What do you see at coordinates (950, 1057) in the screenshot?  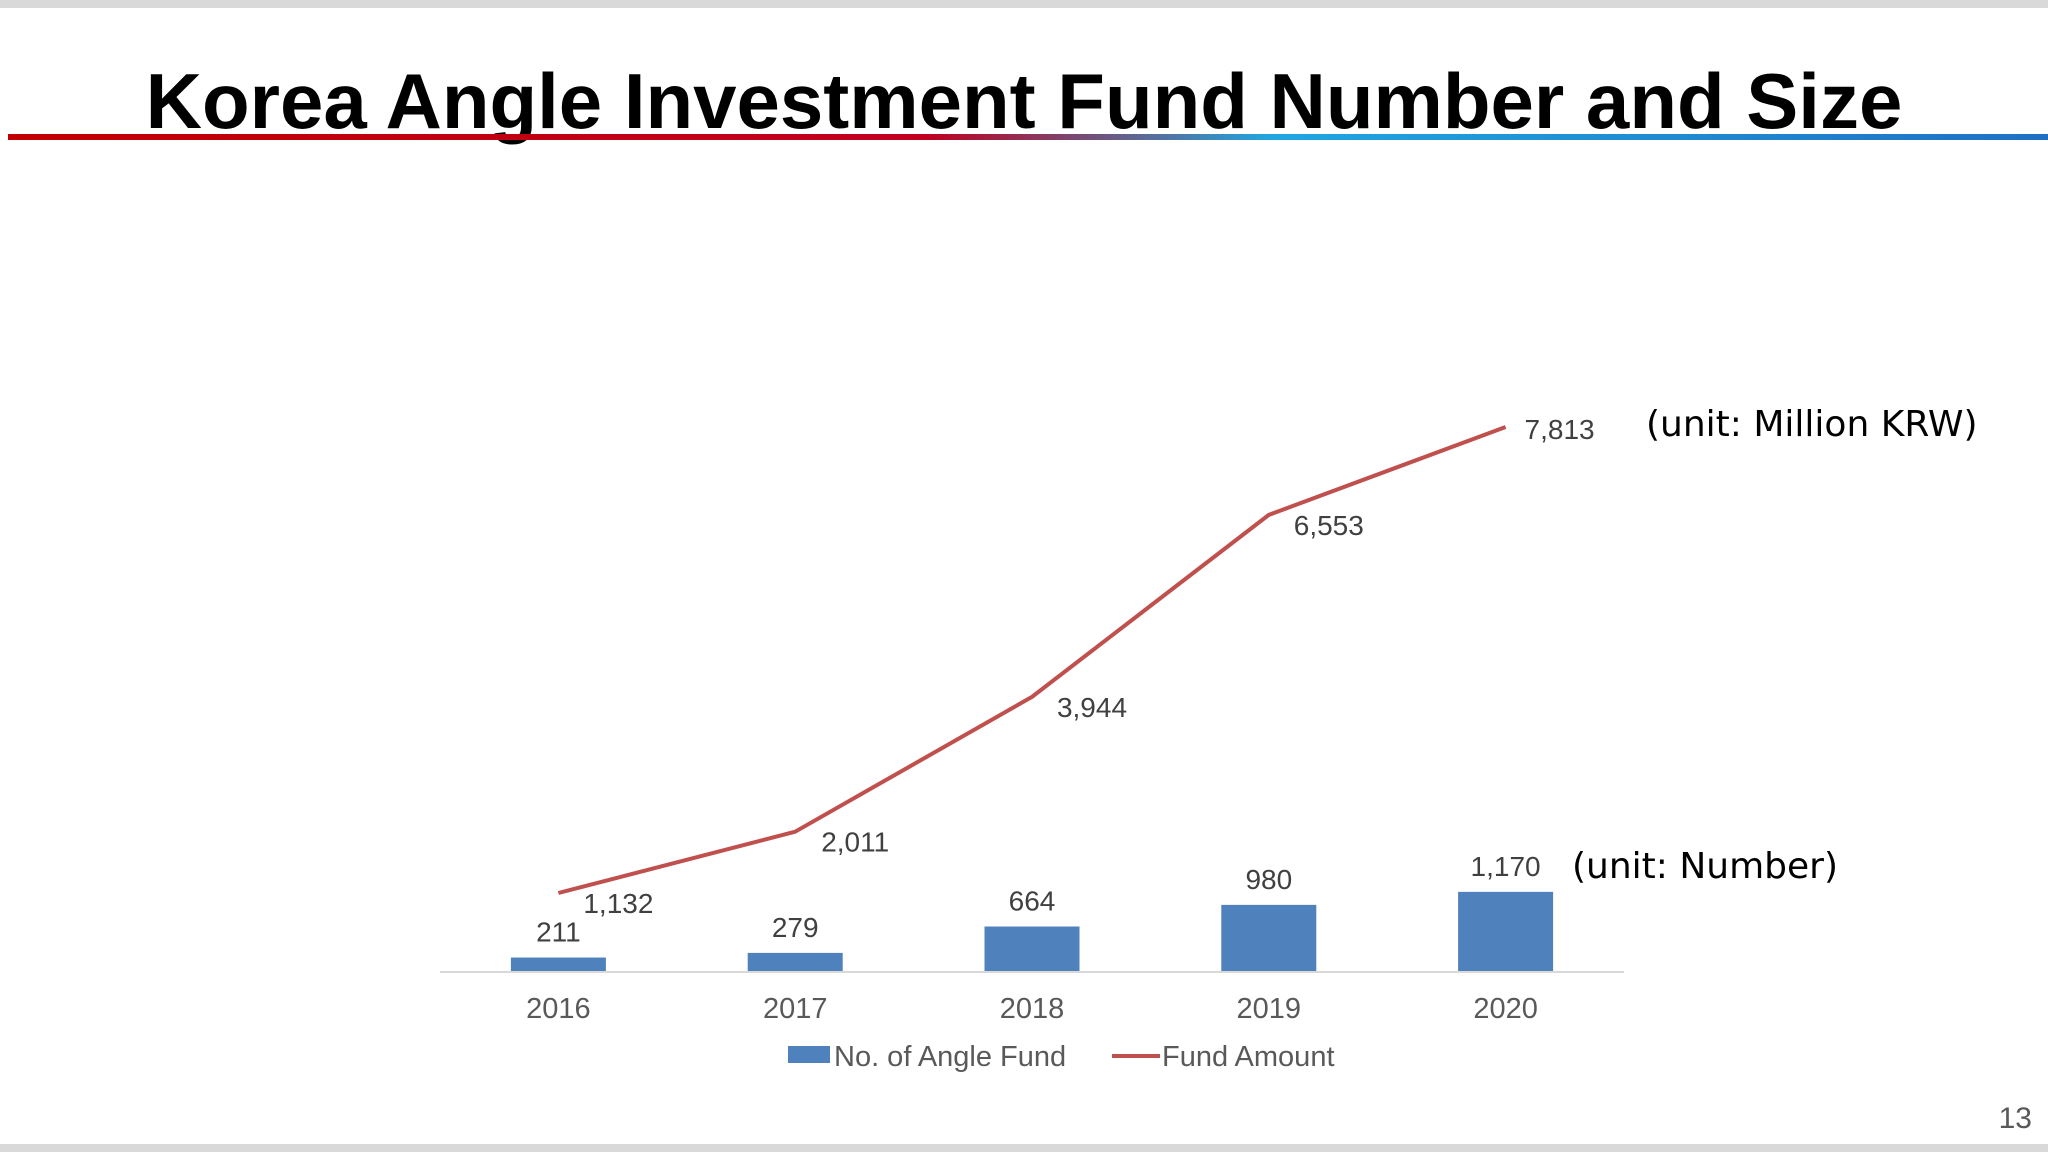 I see `legend-label-bars: No. of Angle Fund` at bounding box center [950, 1057].